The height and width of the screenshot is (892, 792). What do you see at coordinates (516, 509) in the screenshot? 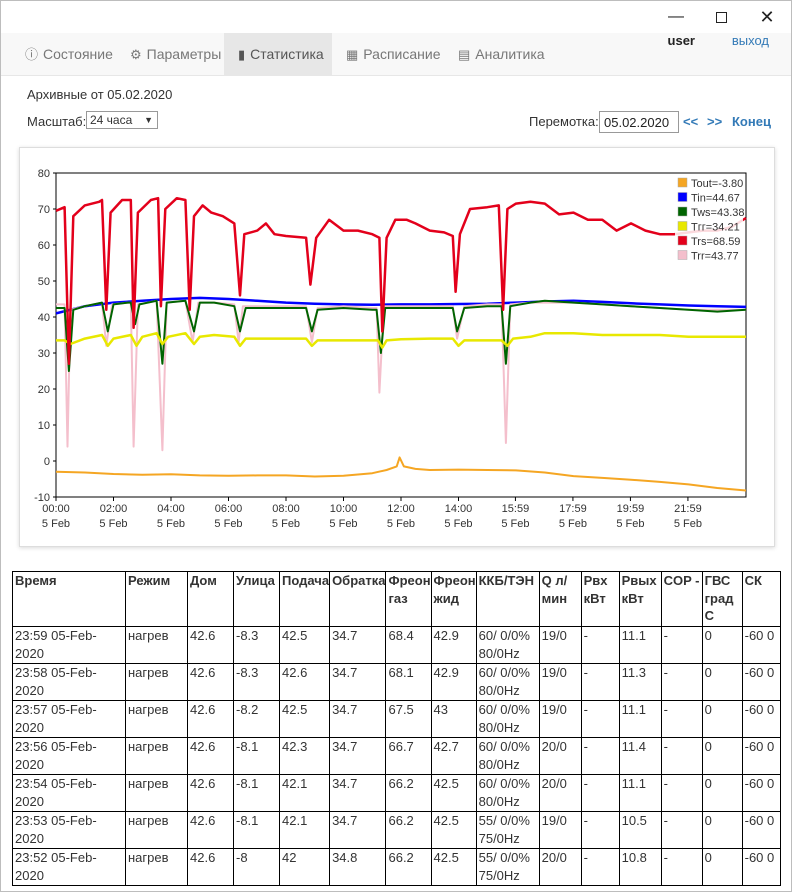
I see `x-tick-time: 15:59` at bounding box center [516, 509].